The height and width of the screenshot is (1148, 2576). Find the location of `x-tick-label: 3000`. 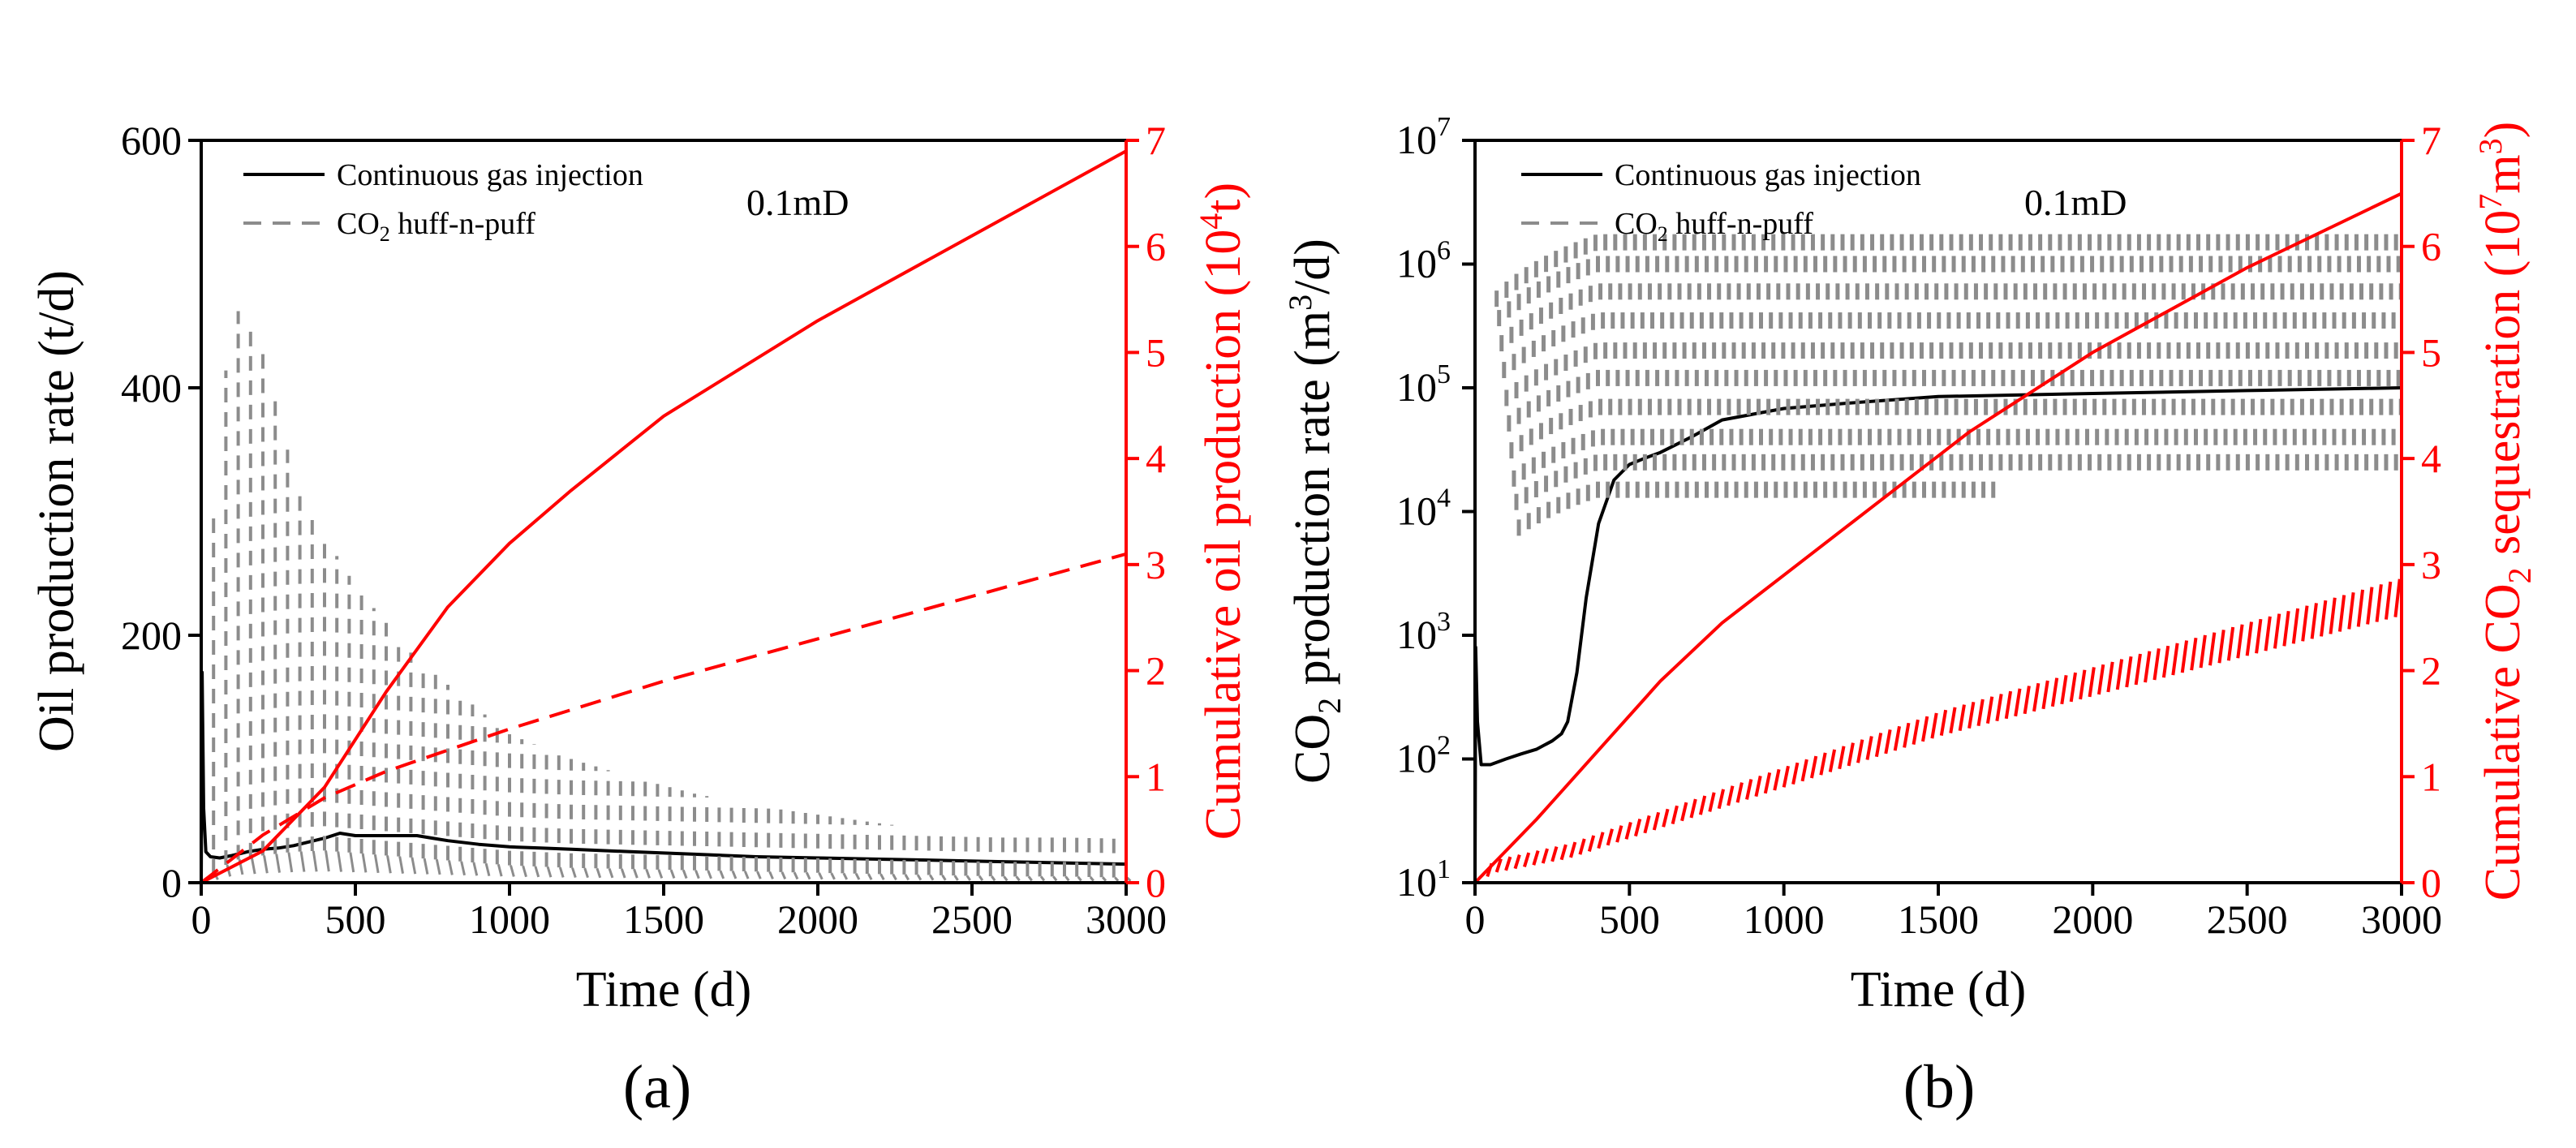

x-tick-label: 3000 is located at coordinates (1126, 919).